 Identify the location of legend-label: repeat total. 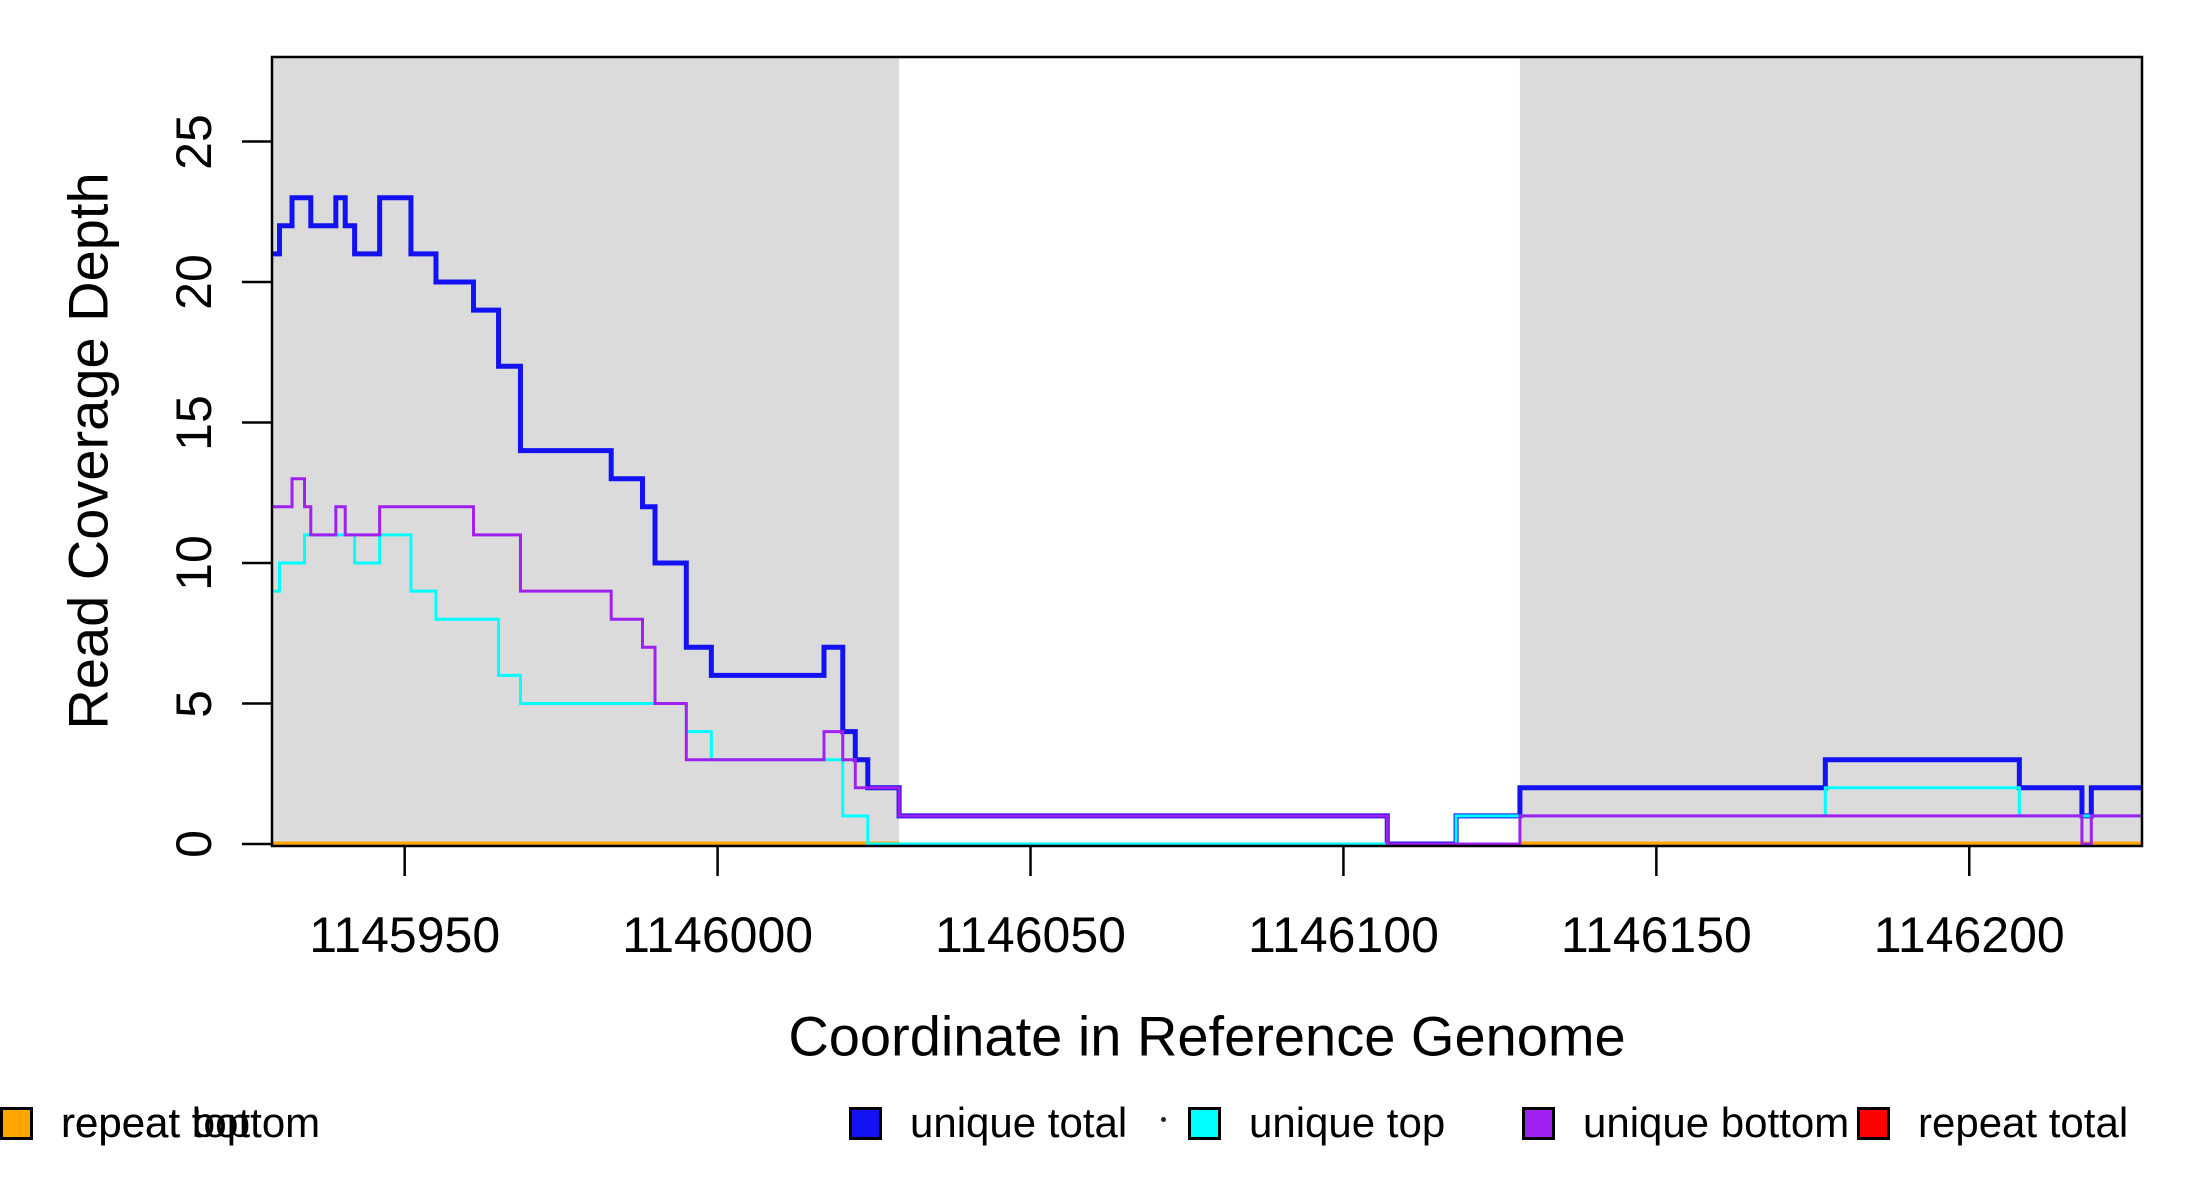
(2023, 1122).